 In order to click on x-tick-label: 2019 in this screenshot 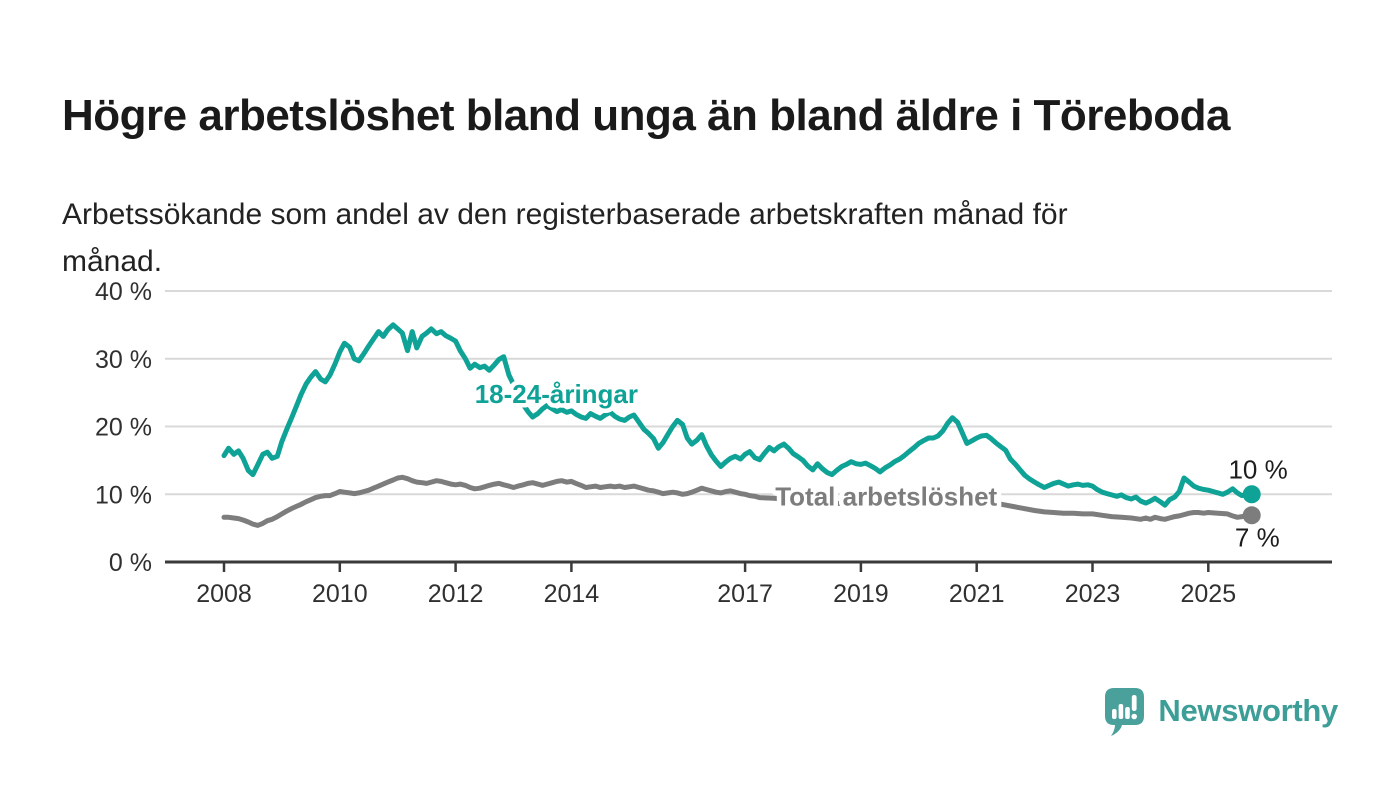, I will do `click(861, 594)`.